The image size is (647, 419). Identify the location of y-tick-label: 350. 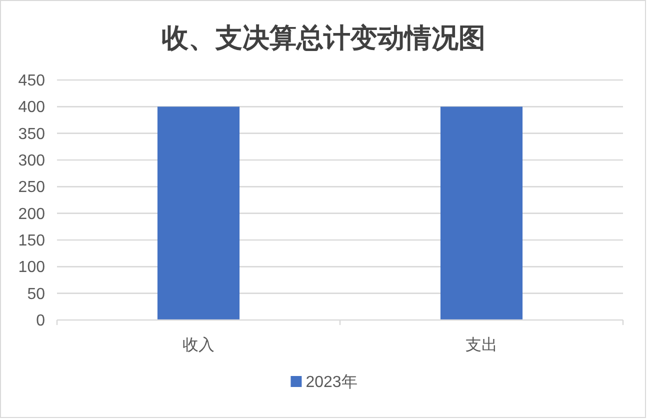
(32, 134).